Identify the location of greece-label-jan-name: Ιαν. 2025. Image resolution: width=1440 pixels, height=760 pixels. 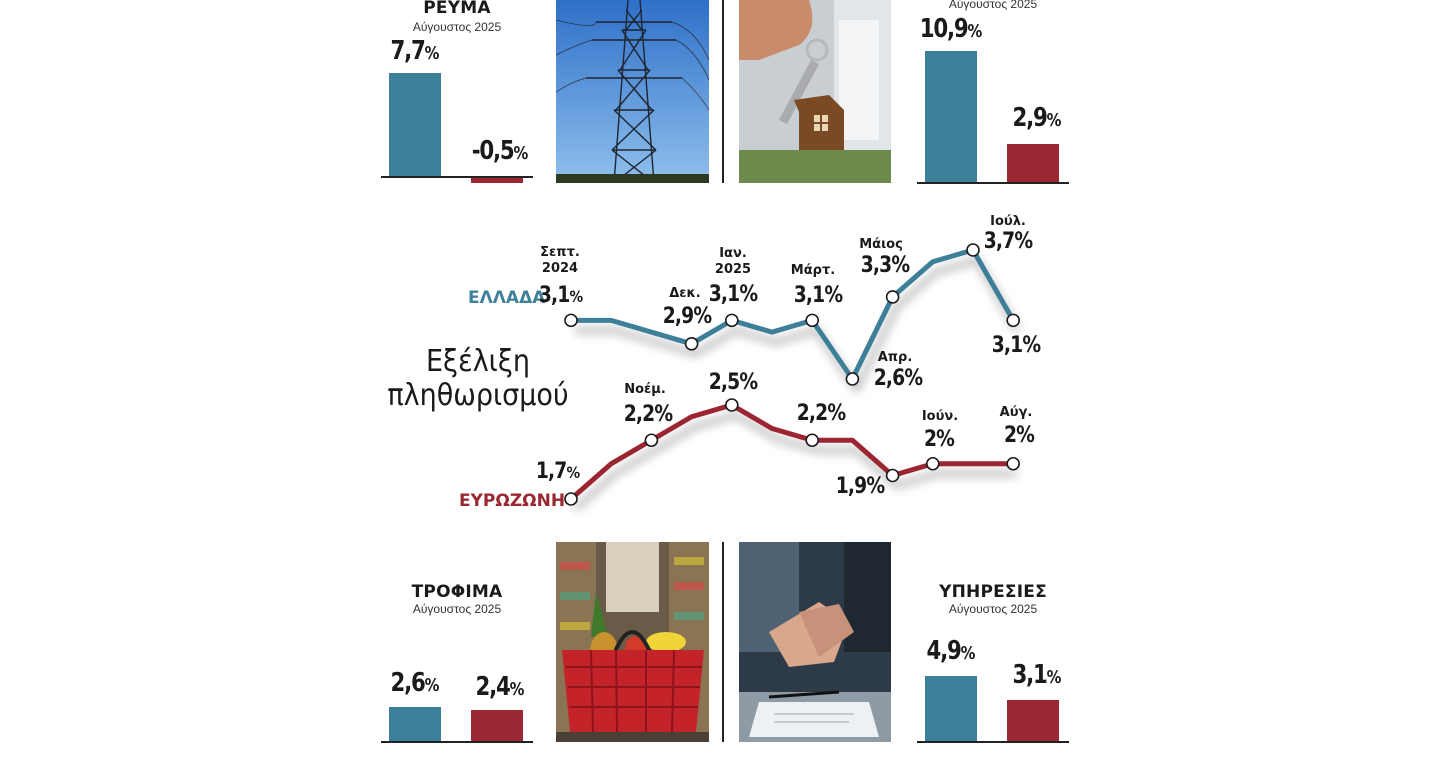
(733, 262).